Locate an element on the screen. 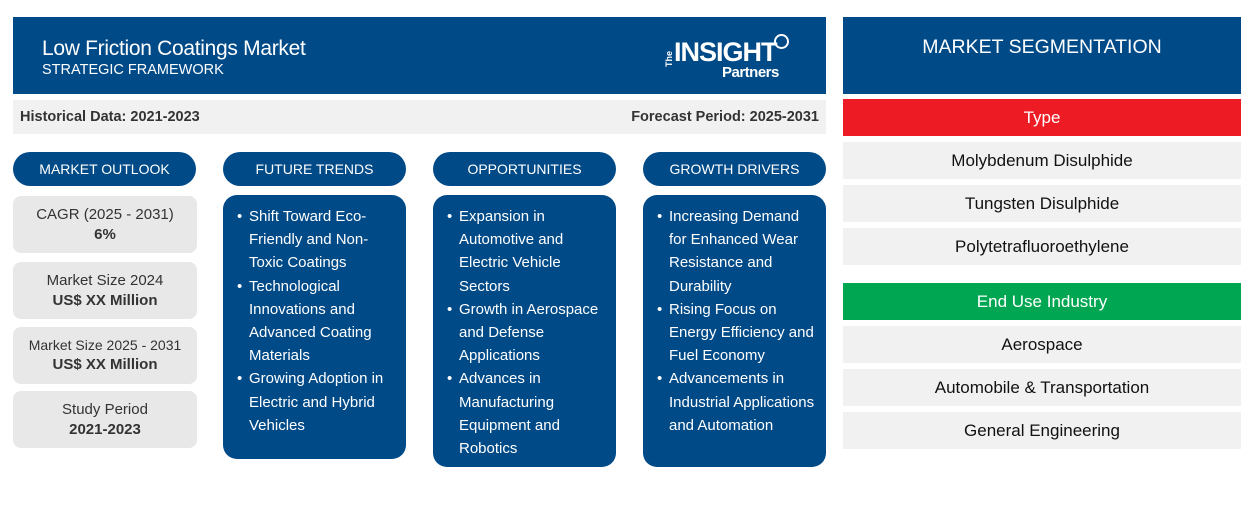 The image size is (1254, 530). page-subtitle: STRATEGIC FRAMEWORK is located at coordinates (133, 70).